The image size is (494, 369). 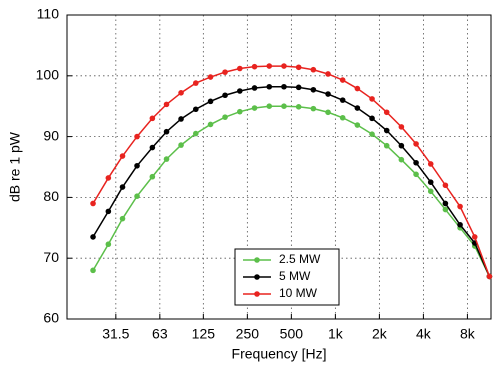 I want to click on x-tick-label: 8k, so click(x=468, y=334).